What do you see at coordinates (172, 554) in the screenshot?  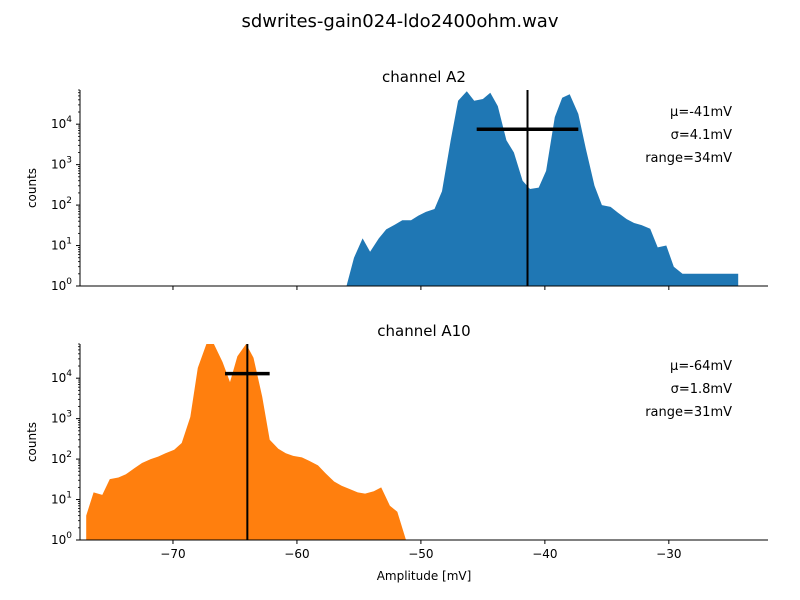 I see `x-tick-label: −70` at bounding box center [172, 554].